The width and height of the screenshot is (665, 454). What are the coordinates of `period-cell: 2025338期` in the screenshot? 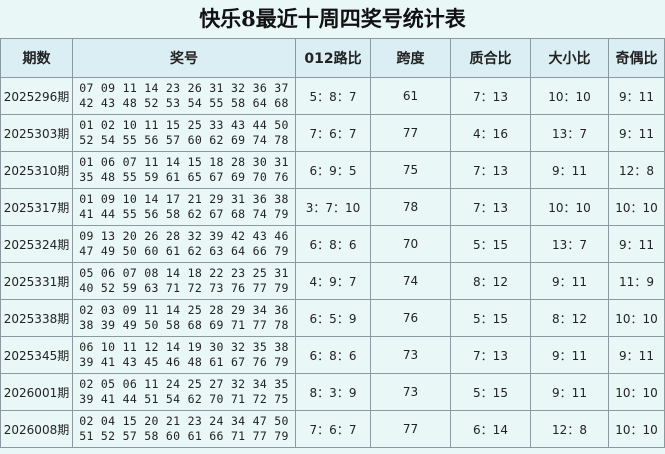 It's located at (36, 318).